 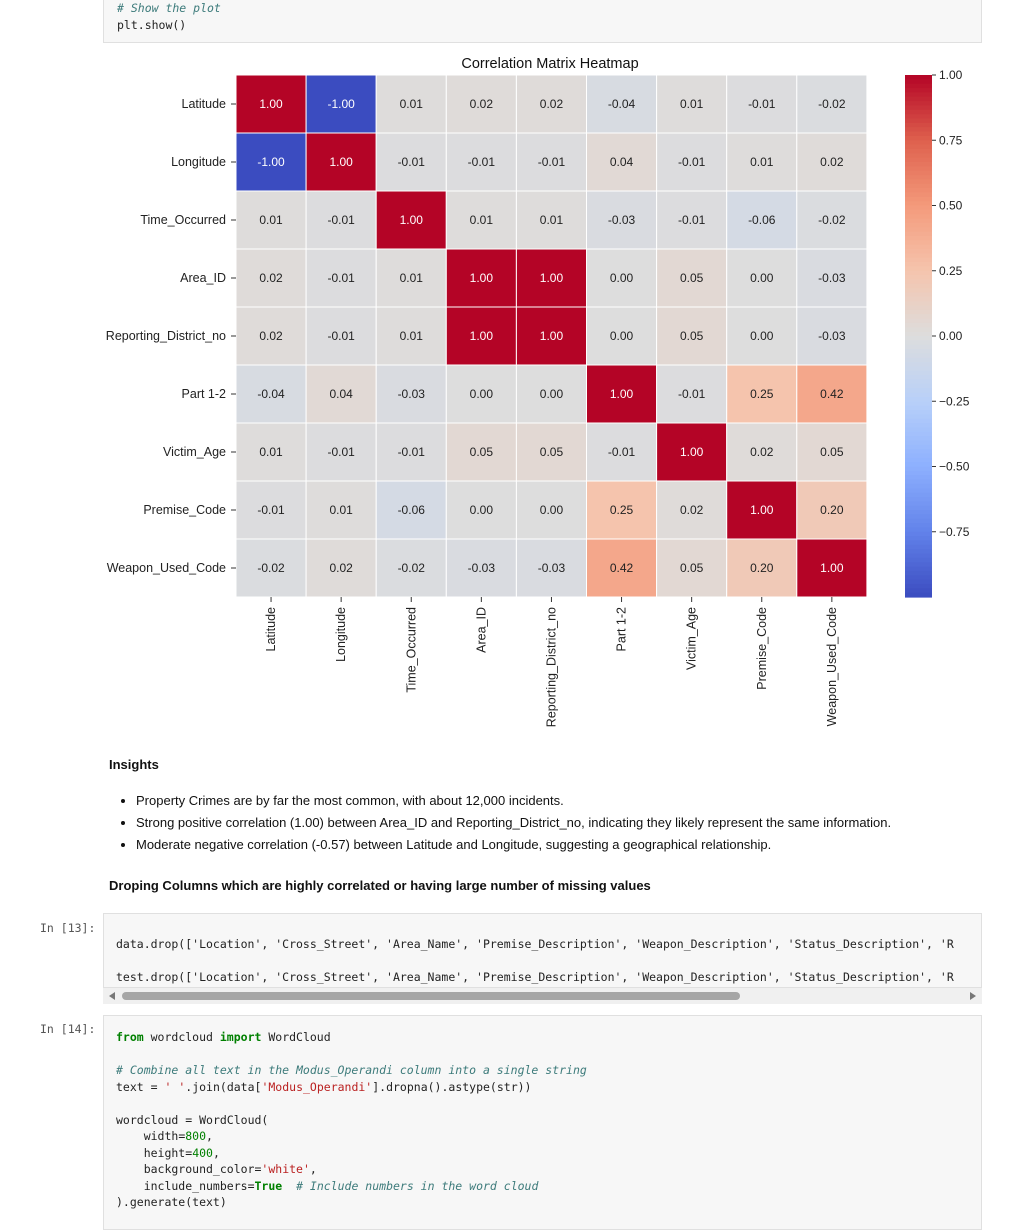 I want to click on y-tick-label: Area_ID, so click(x=203, y=278).